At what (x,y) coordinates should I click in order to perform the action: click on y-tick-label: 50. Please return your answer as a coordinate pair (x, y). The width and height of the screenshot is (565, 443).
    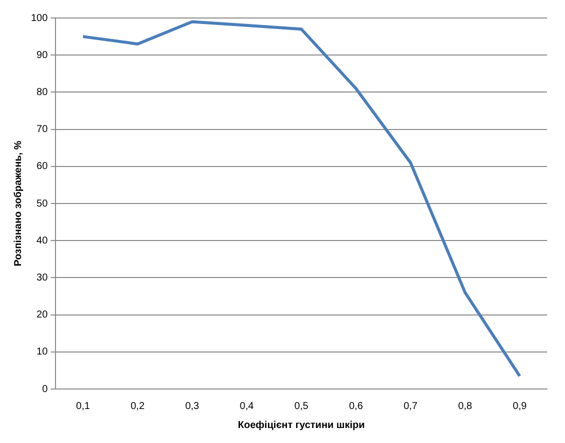
    Looking at the image, I should click on (42, 204).